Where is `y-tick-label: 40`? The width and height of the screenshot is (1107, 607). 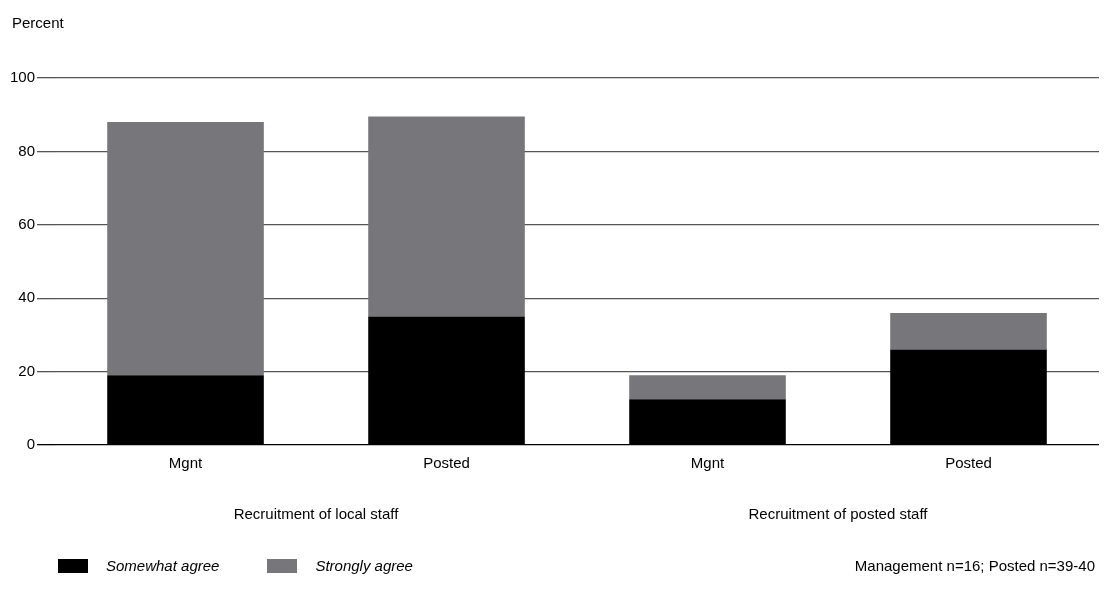
y-tick-label: 40 is located at coordinates (27, 297).